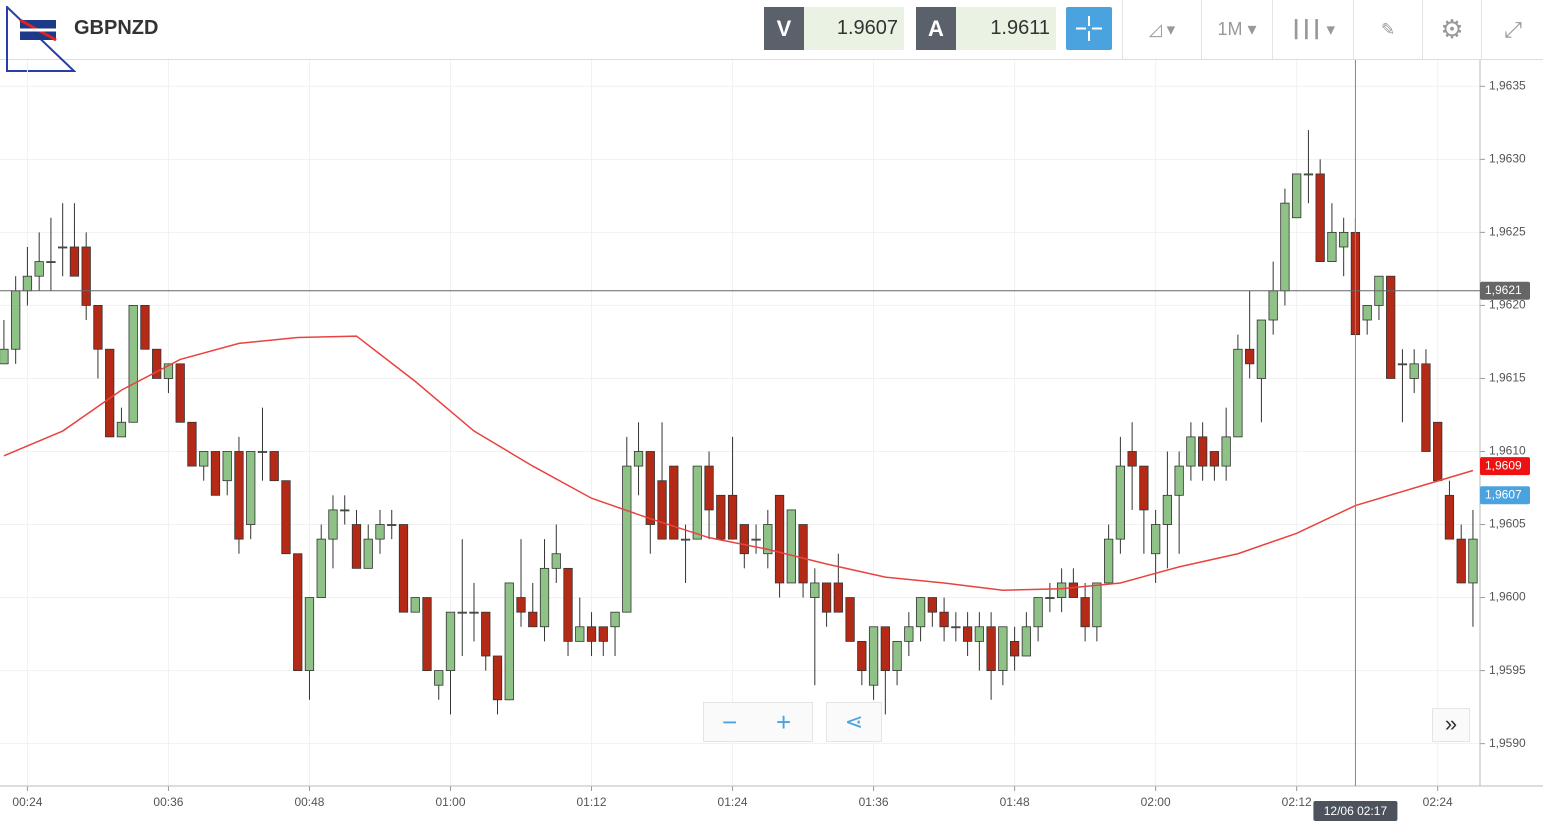  I want to click on y-tick-label: 1,9605, so click(1507, 524).